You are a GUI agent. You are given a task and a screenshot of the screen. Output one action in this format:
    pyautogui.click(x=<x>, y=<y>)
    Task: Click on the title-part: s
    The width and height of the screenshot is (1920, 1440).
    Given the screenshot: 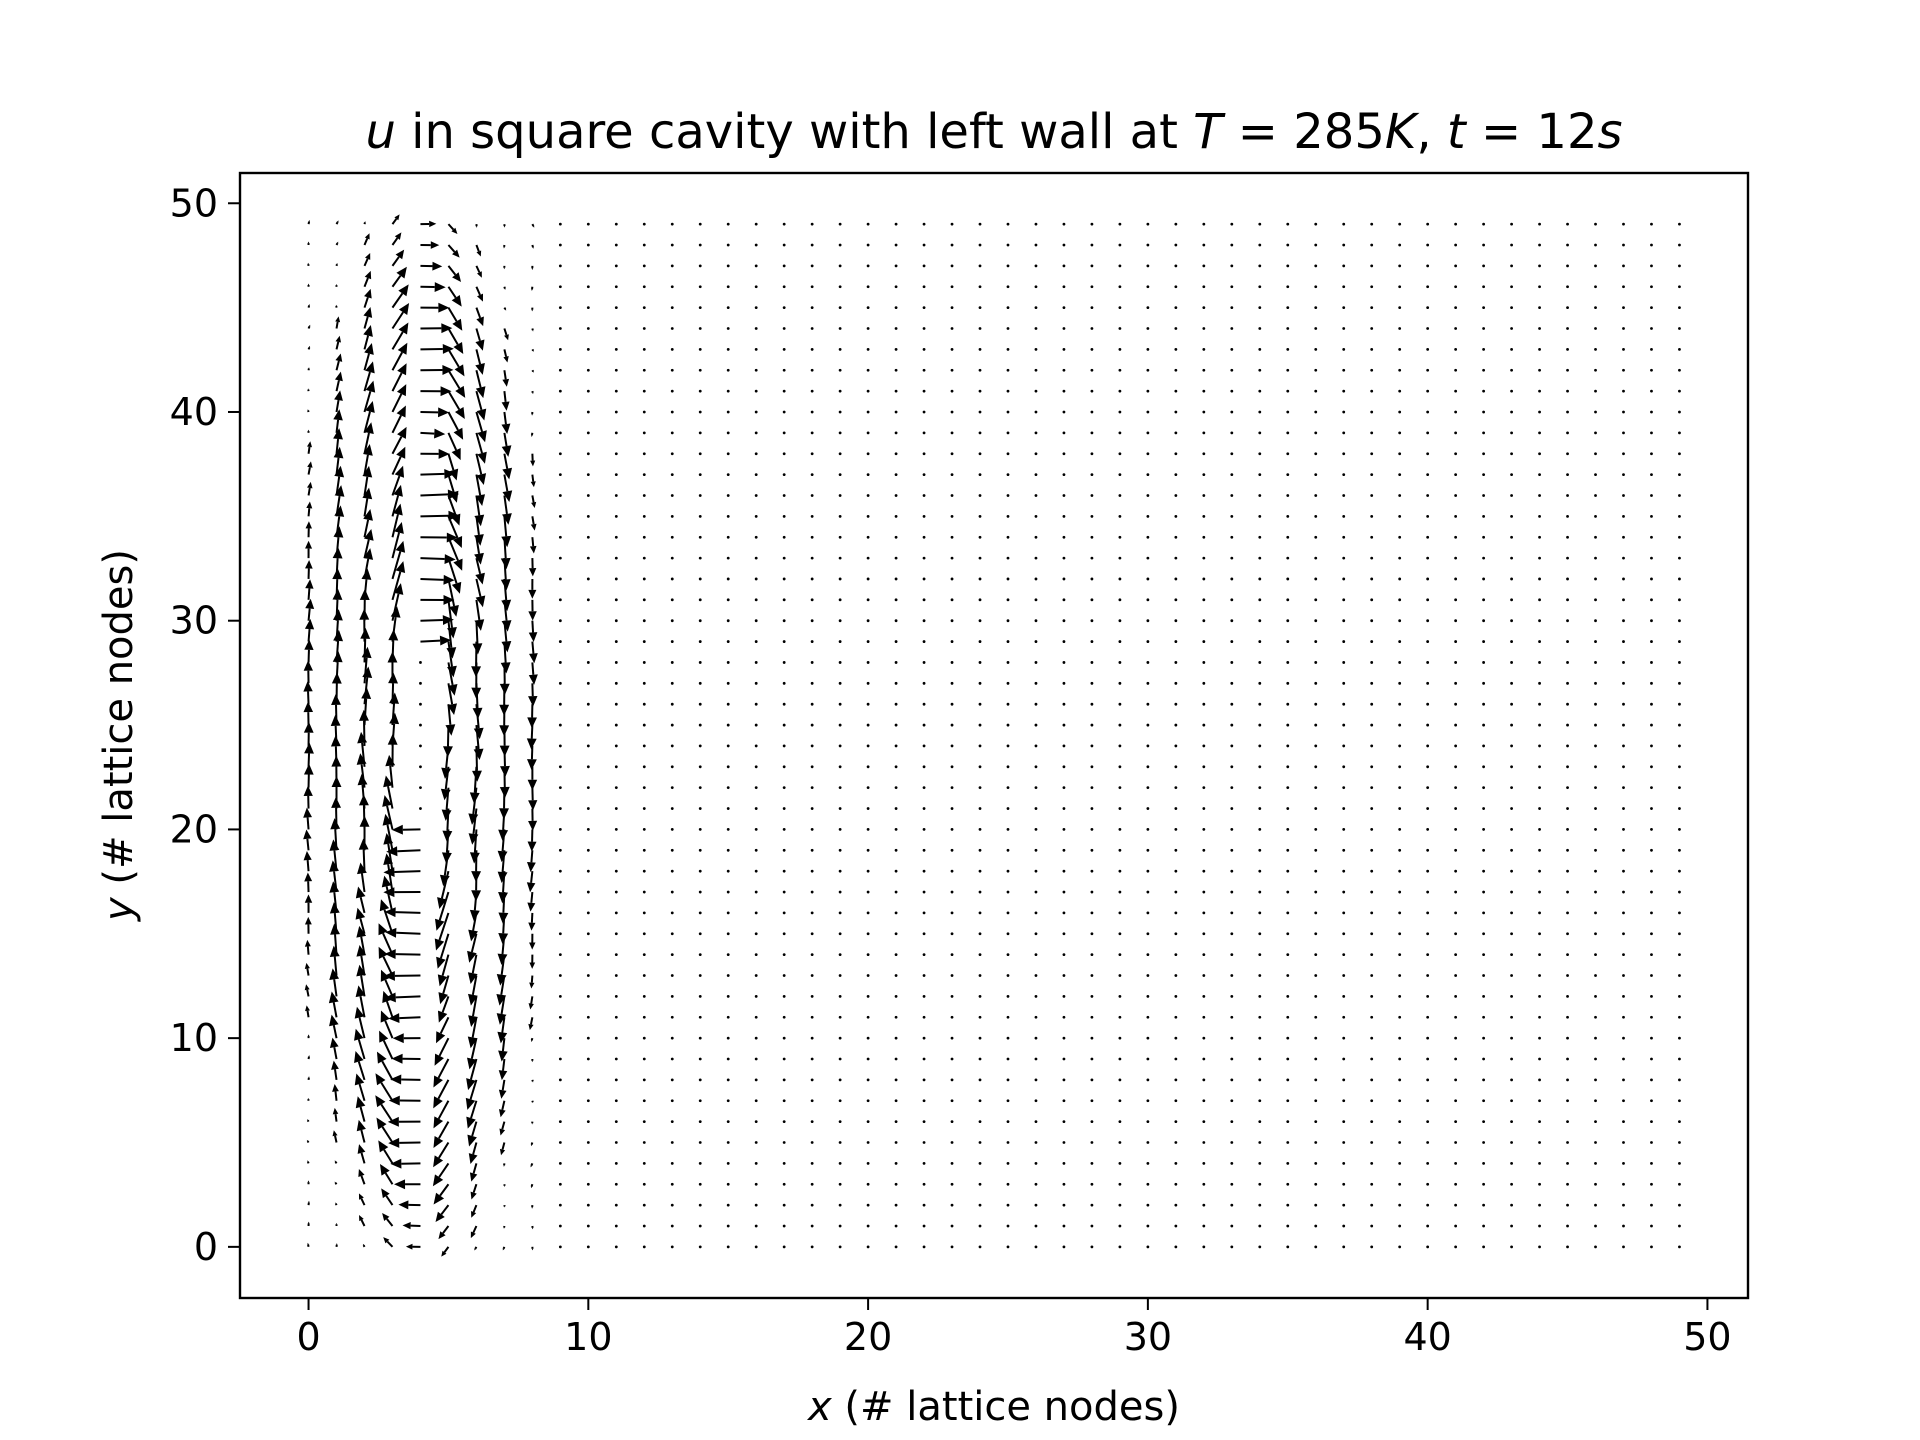 What is the action you would take?
    pyautogui.click(x=1610, y=132)
    